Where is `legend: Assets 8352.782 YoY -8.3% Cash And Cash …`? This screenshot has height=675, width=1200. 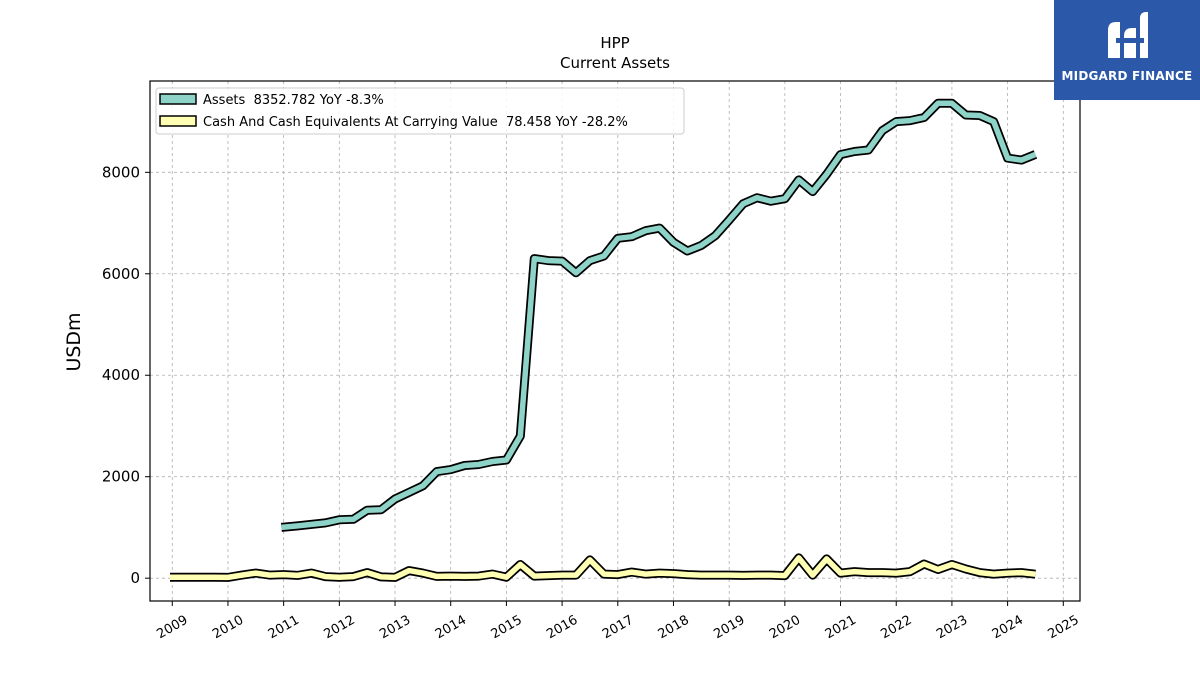 legend: Assets 8352.782 YoY -8.3% Cash And Cash … is located at coordinates (420, 111).